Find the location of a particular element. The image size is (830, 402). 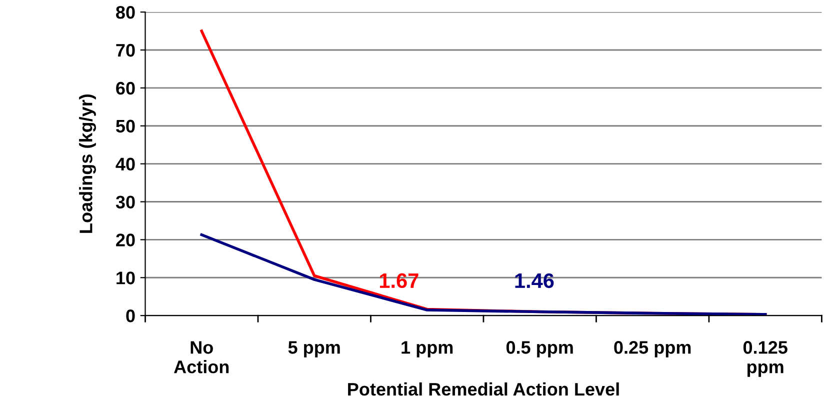

y-tick-label: 10 is located at coordinates (125, 278).